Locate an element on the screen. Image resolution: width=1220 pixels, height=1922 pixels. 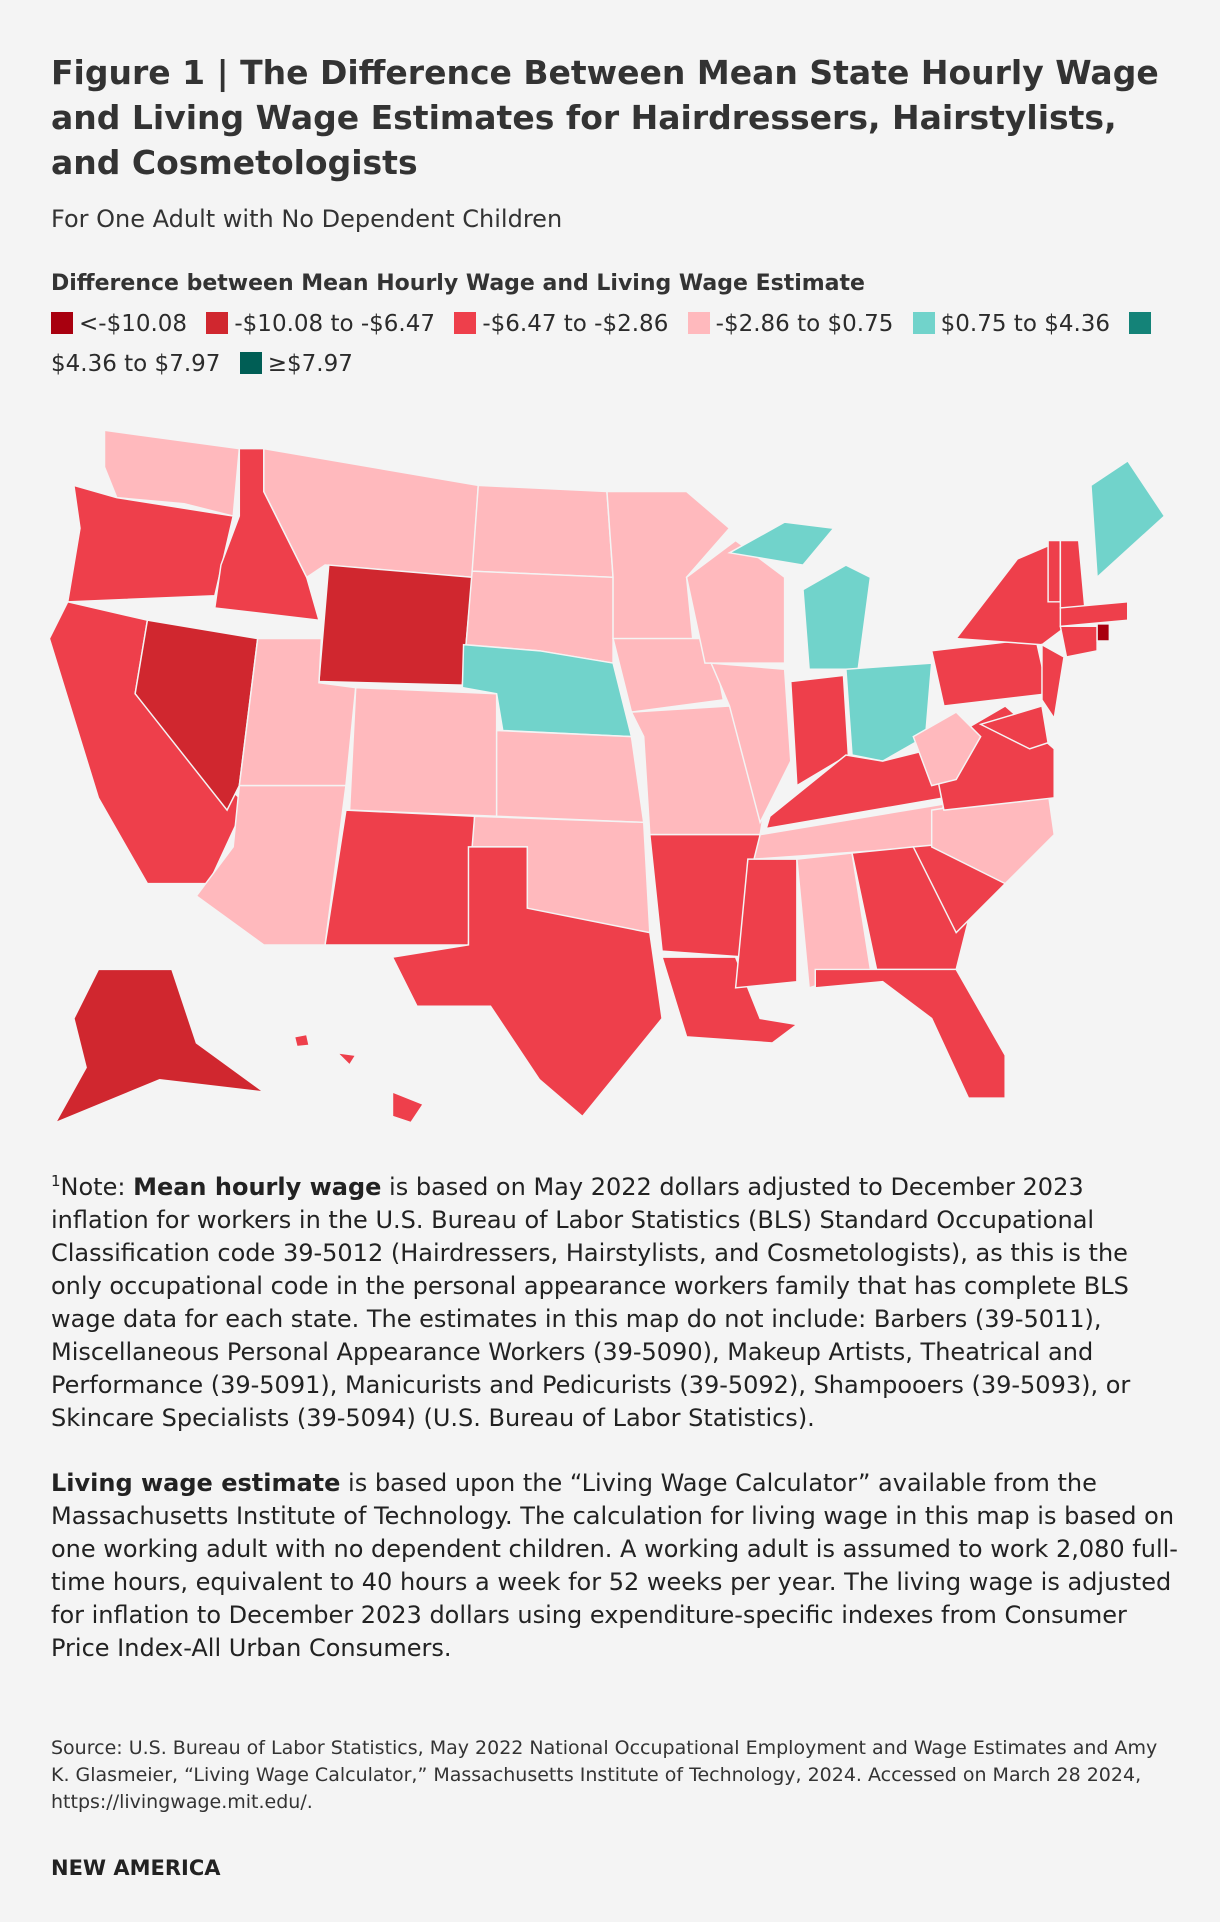
note-marker: 1 is located at coordinates (56, 1181).